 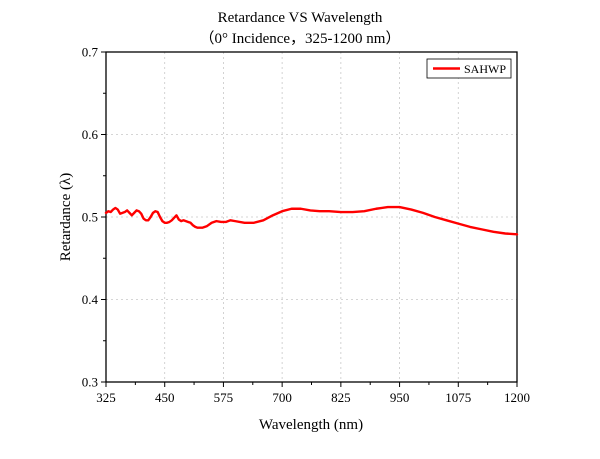 I want to click on legend: SAHWP, so click(x=469, y=68).